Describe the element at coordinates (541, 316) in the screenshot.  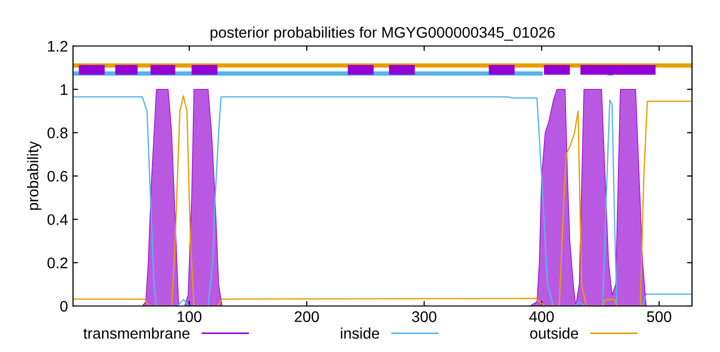
I see `x-tick-label: 400` at that location.